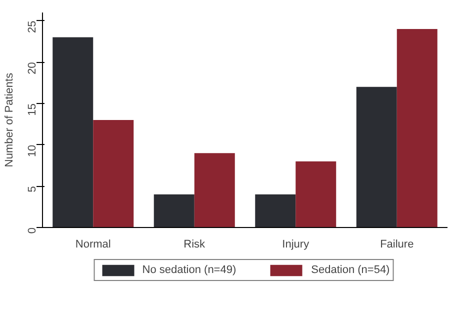 The image size is (471, 332). Describe the element at coordinates (397, 244) in the screenshot. I see `x-tick-label: Failure` at that location.